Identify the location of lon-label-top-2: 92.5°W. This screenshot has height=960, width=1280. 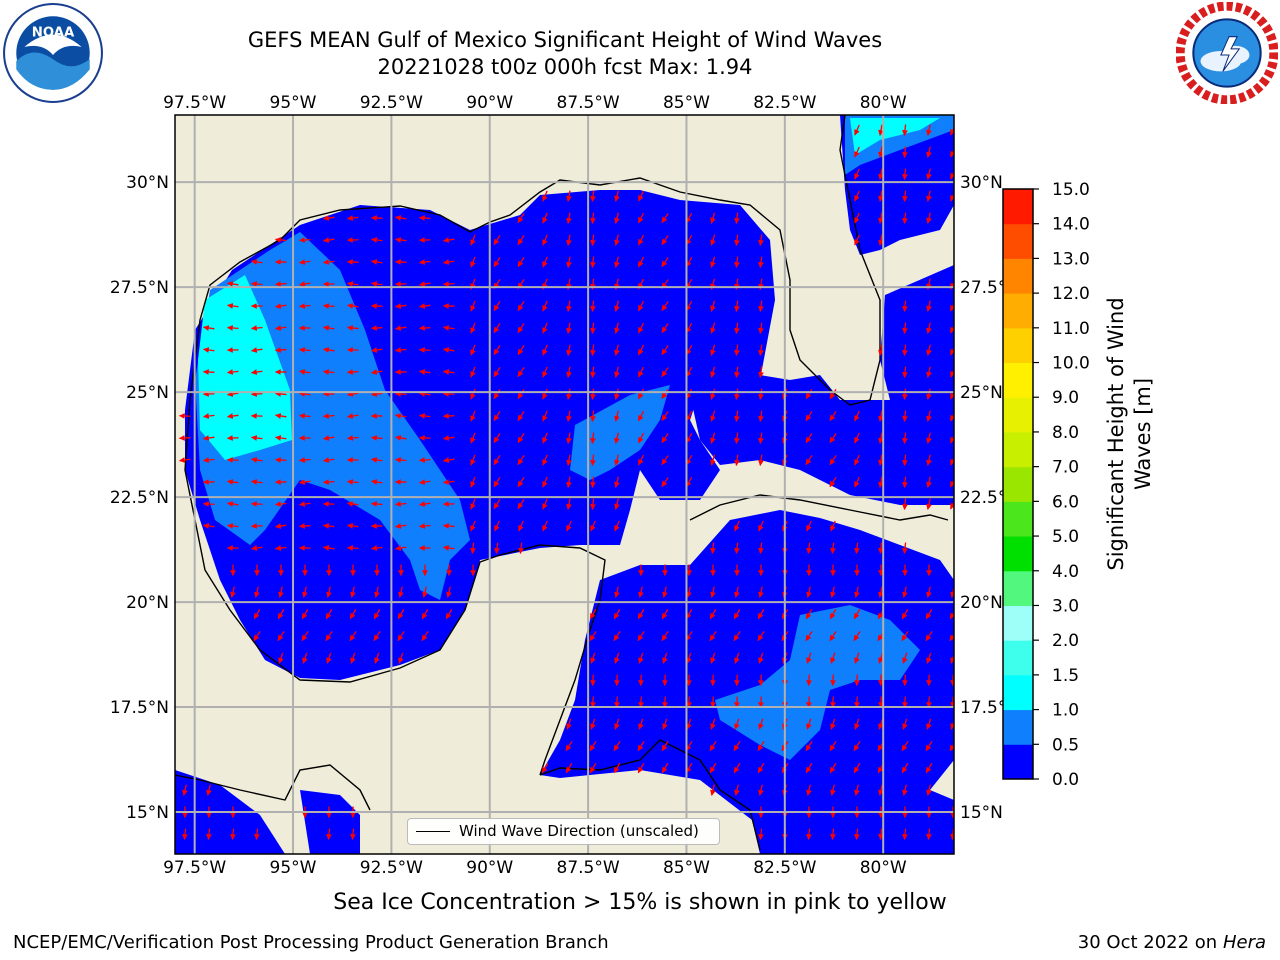
(391, 103).